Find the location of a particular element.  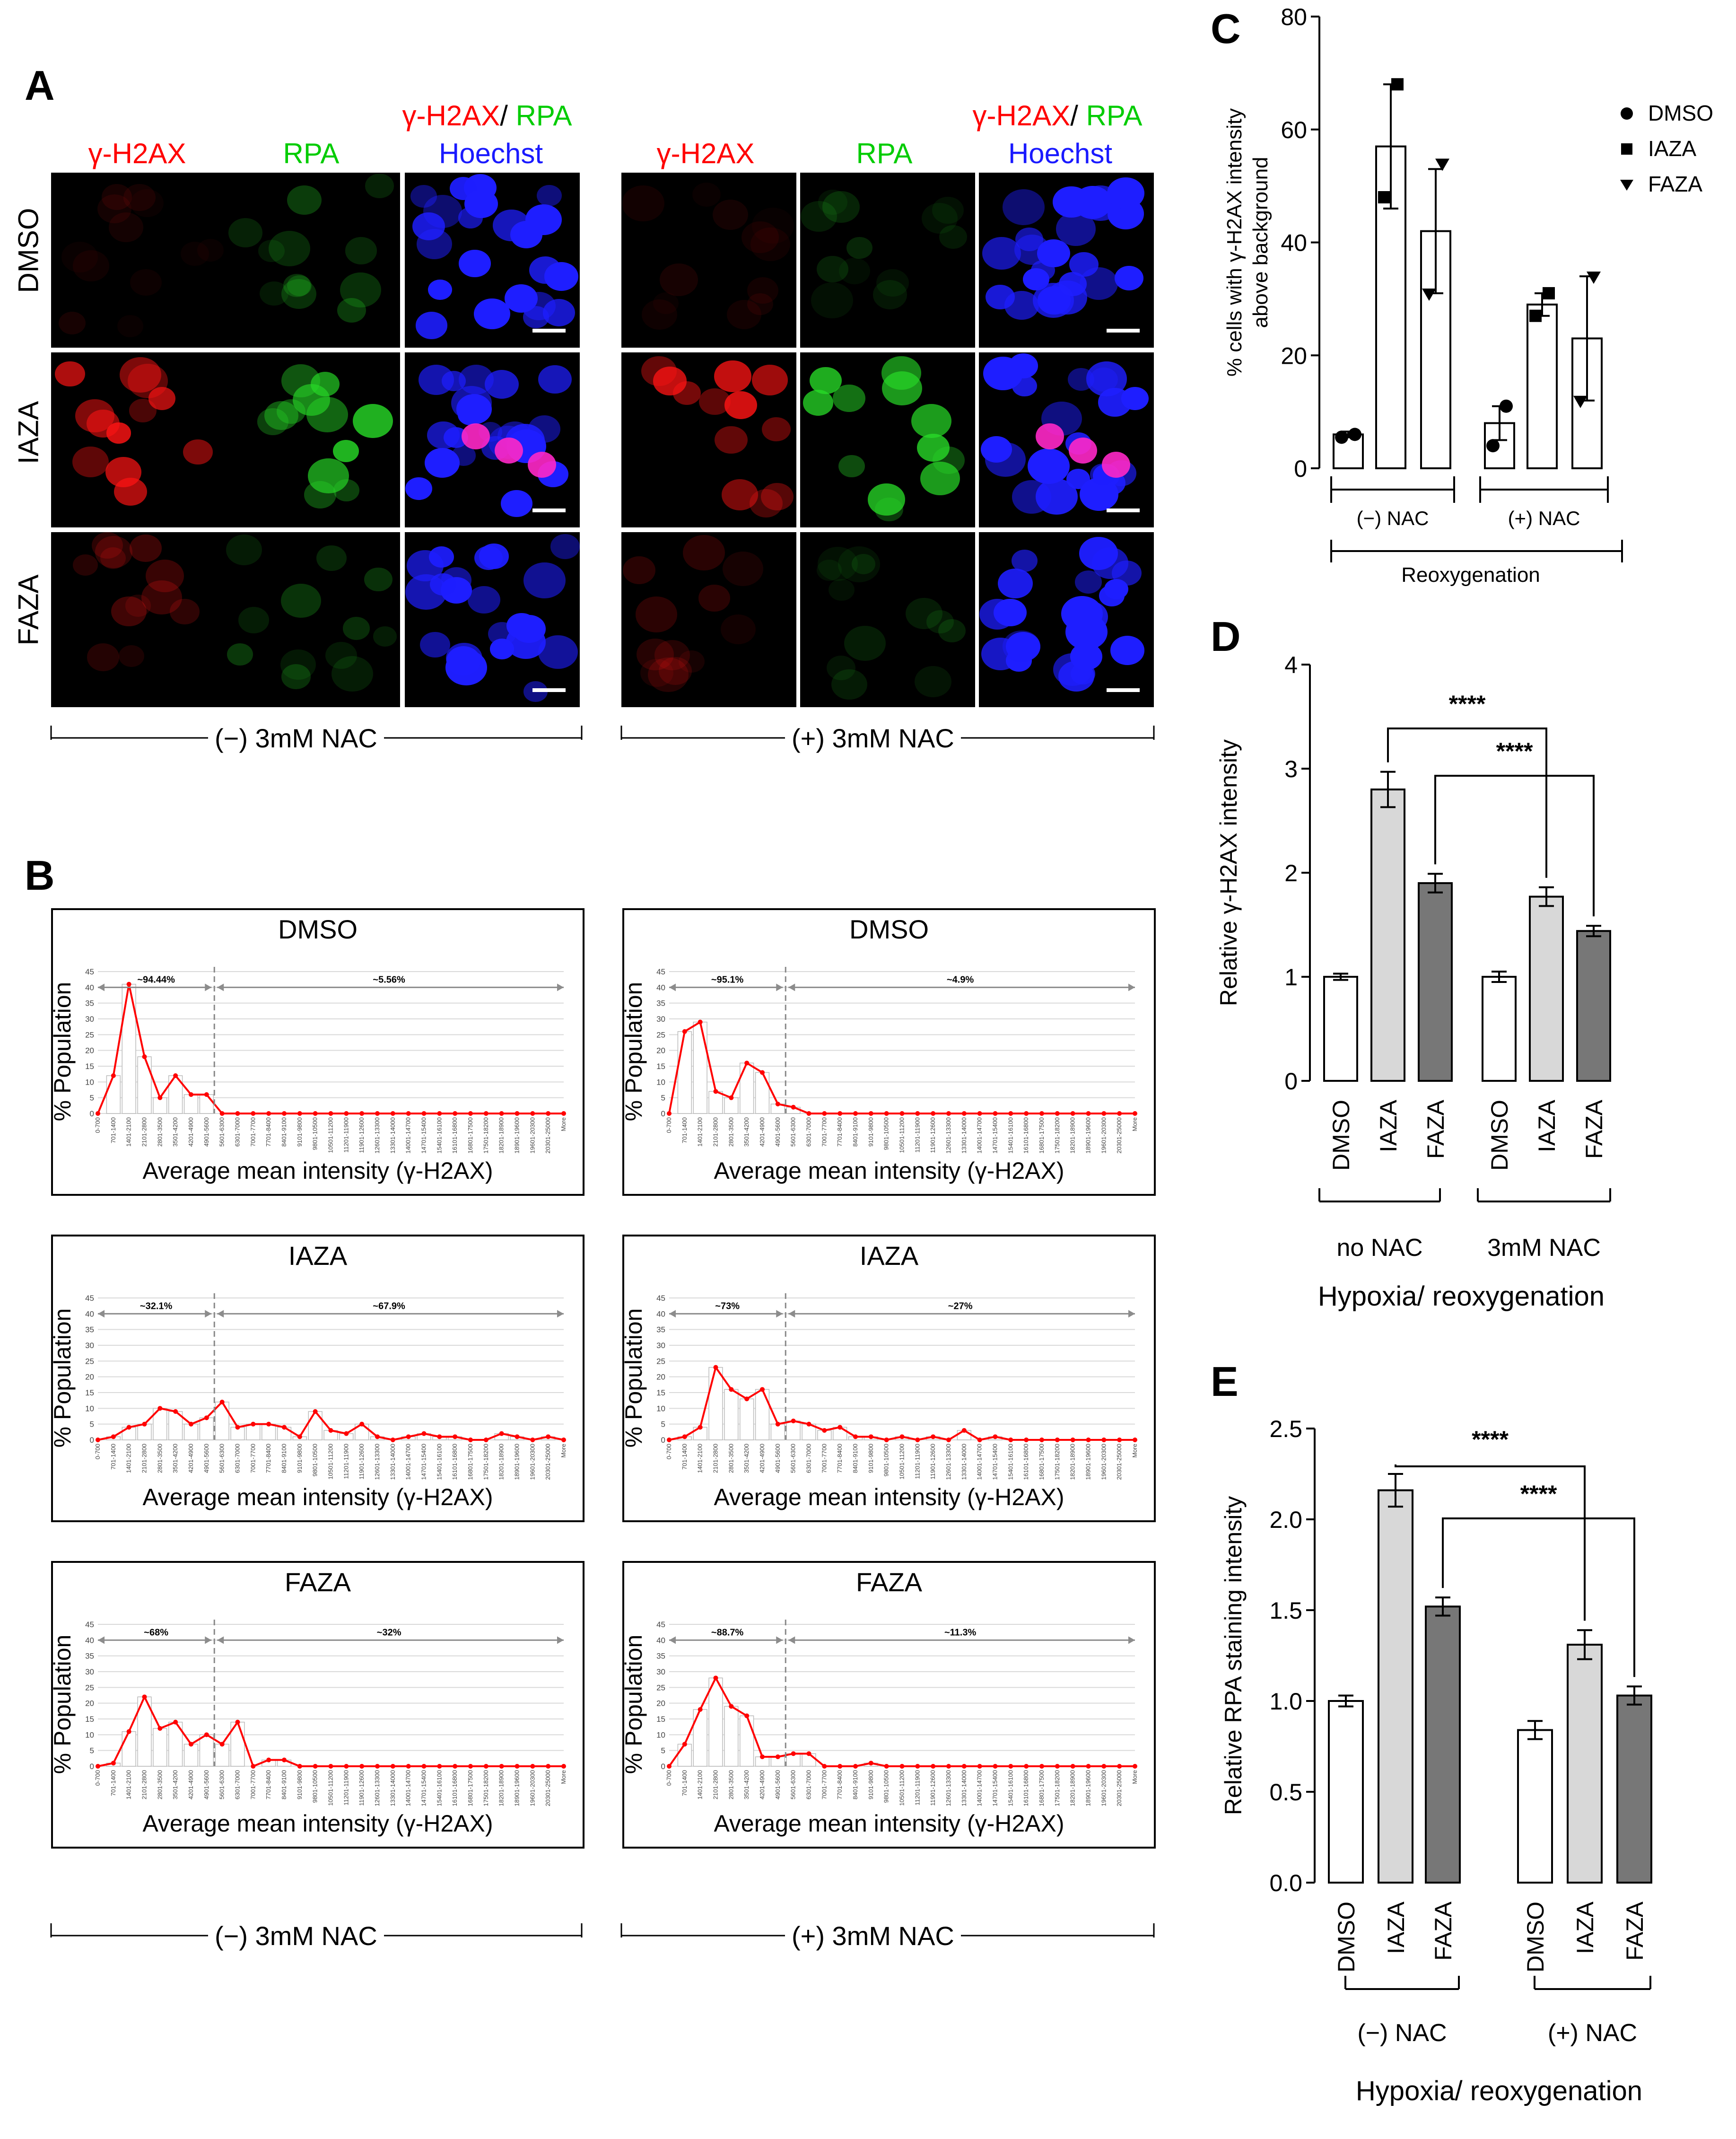

bin-label: 14001-14700 is located at coordinates (408, 1462).